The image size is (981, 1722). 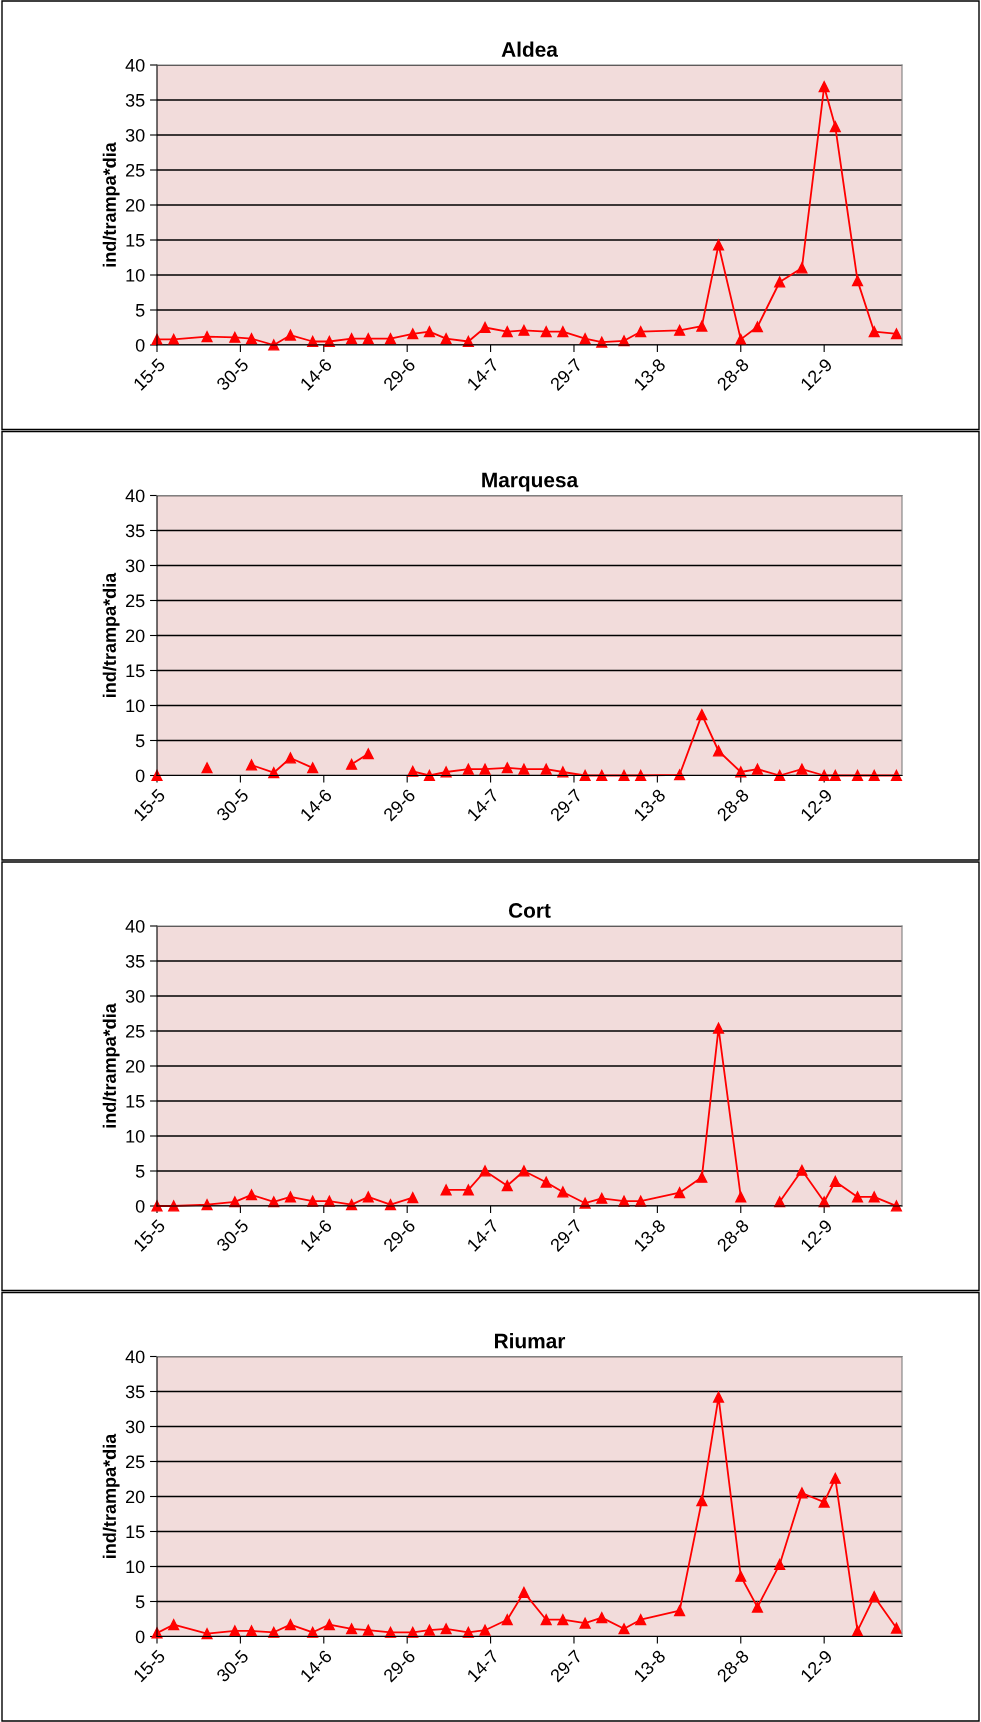 What do you see at coordinates (529, 910) in the screenshot?
I see `chart-title: Cort` at bounding box center [529, 910].